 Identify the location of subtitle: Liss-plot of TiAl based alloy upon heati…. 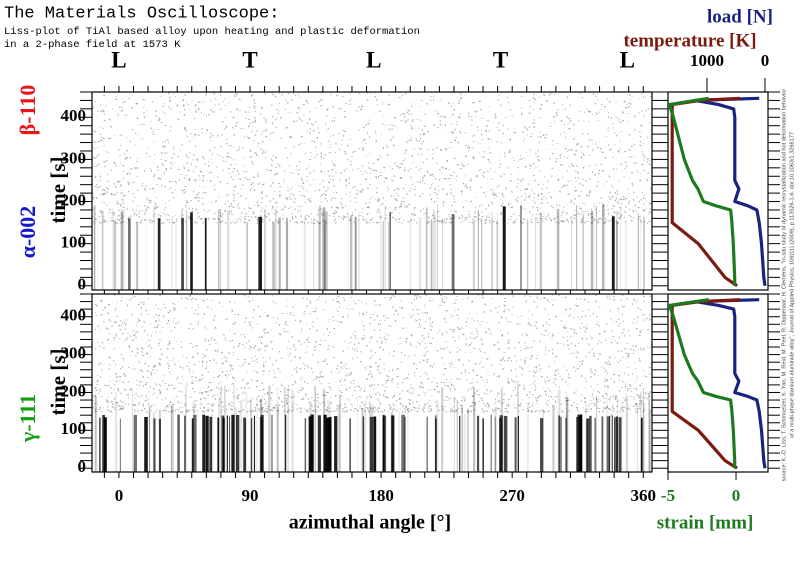
(212, 32).